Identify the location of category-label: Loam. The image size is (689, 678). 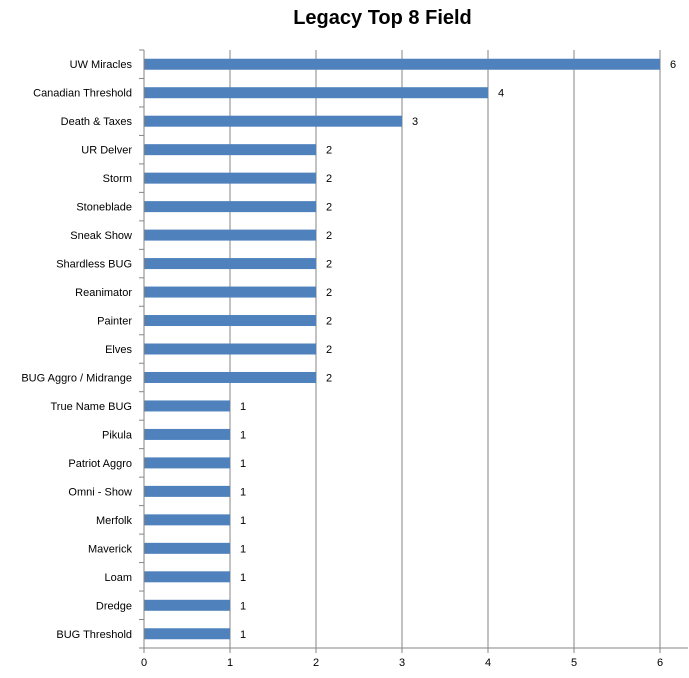
(118, 578).